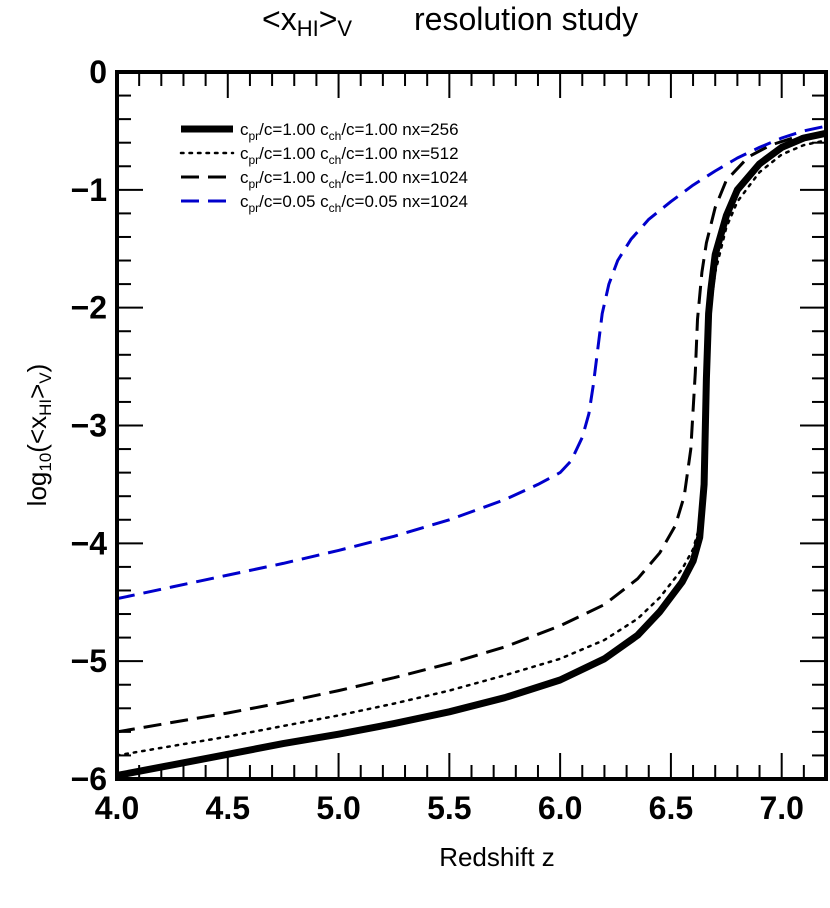 This screenshot has height=908, width=830. Describe the element at coordinates (228, 808) in the screenshot. I see `x-tick-label: 4.5` at that location.